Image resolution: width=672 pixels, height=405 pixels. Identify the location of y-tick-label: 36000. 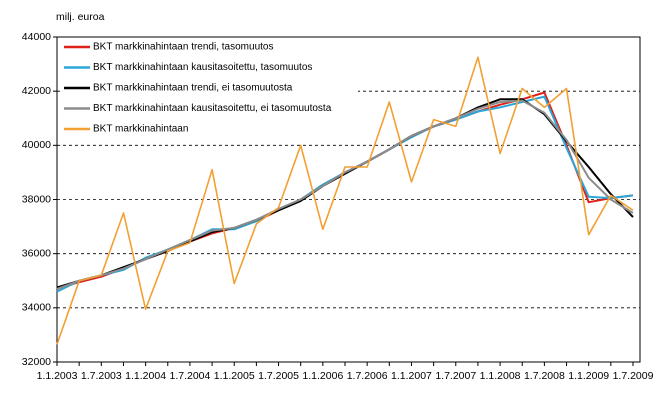
(36, 253).